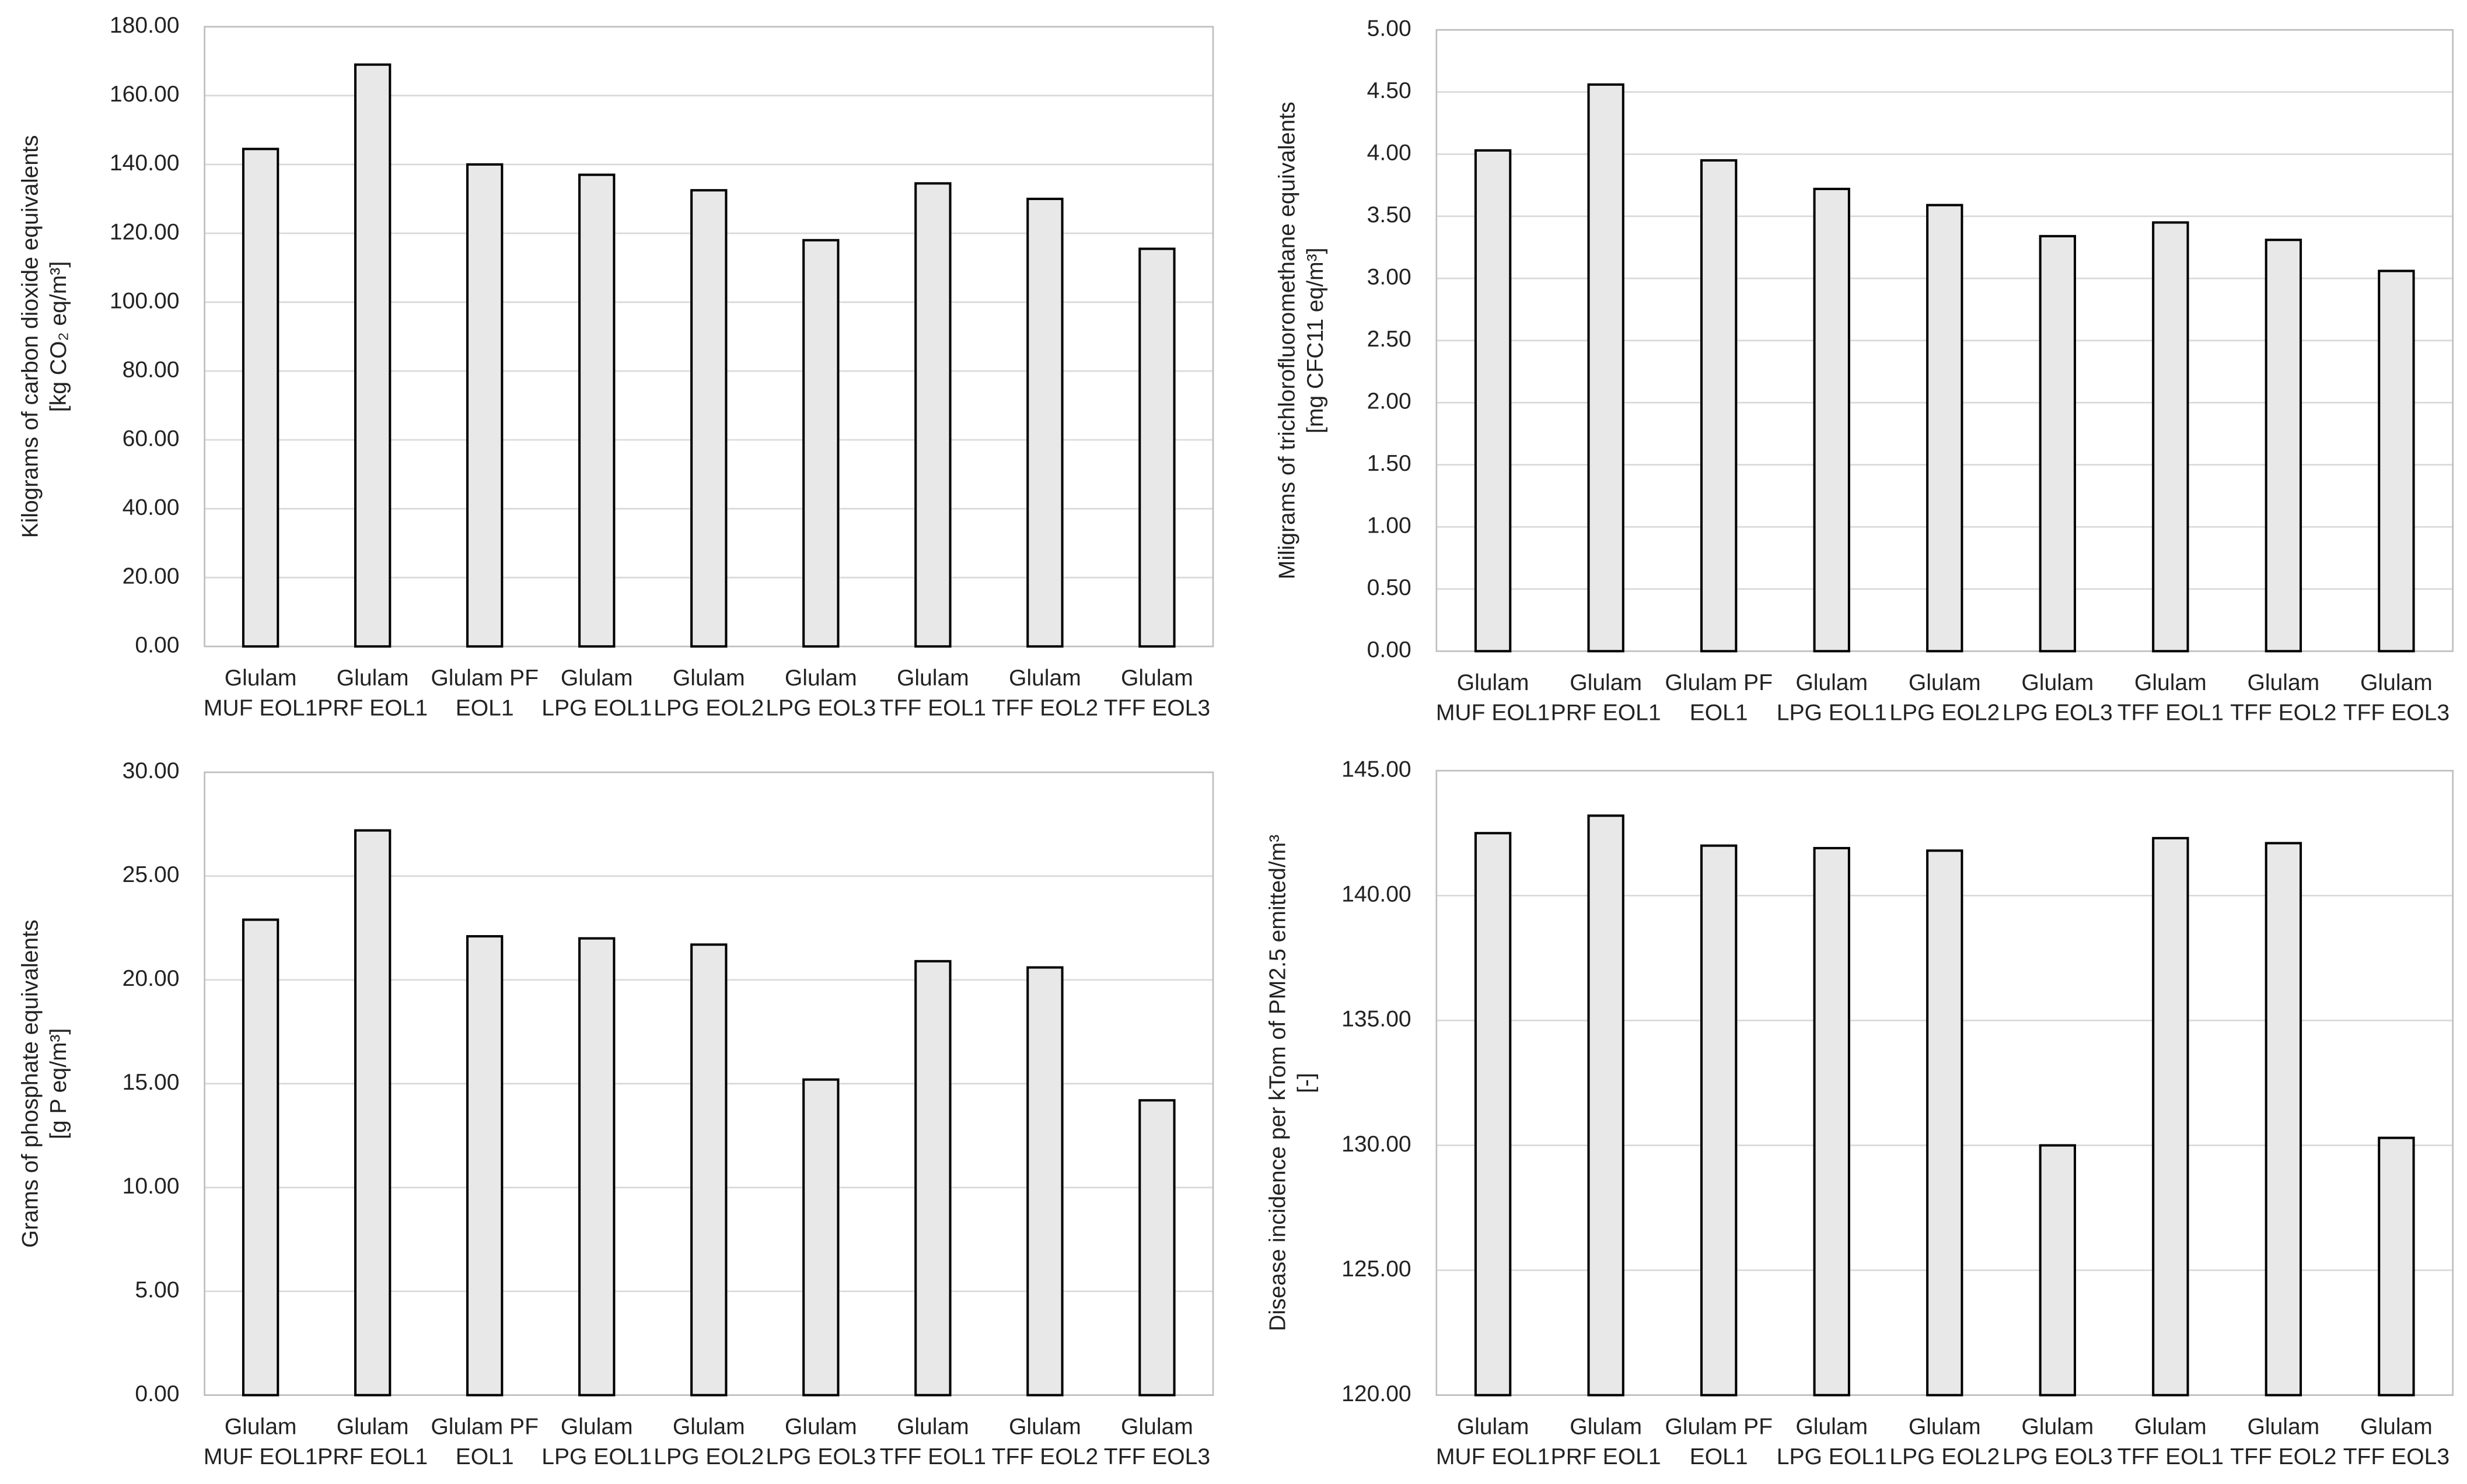  Describe the element at coordinates (151, 1082) in the screenshot. I see `y-tick-label: 15.00` at that location.